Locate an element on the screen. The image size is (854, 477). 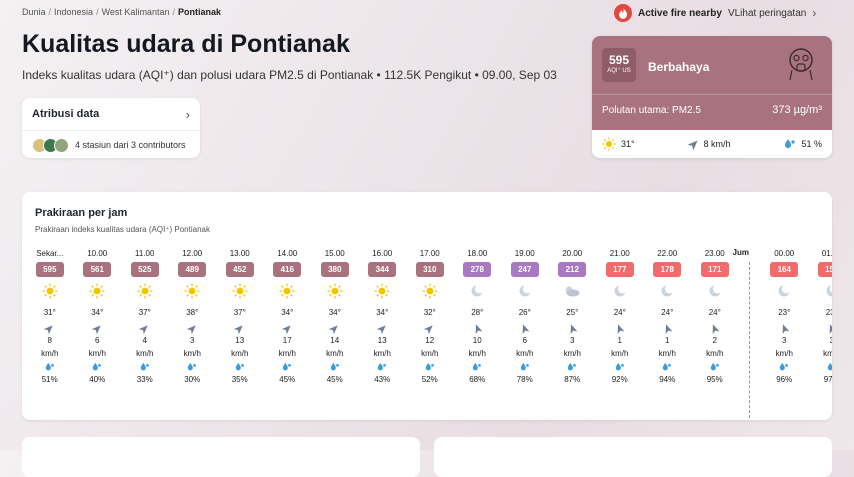
aqi-badge: 247 is located at coordinates (524, 269).